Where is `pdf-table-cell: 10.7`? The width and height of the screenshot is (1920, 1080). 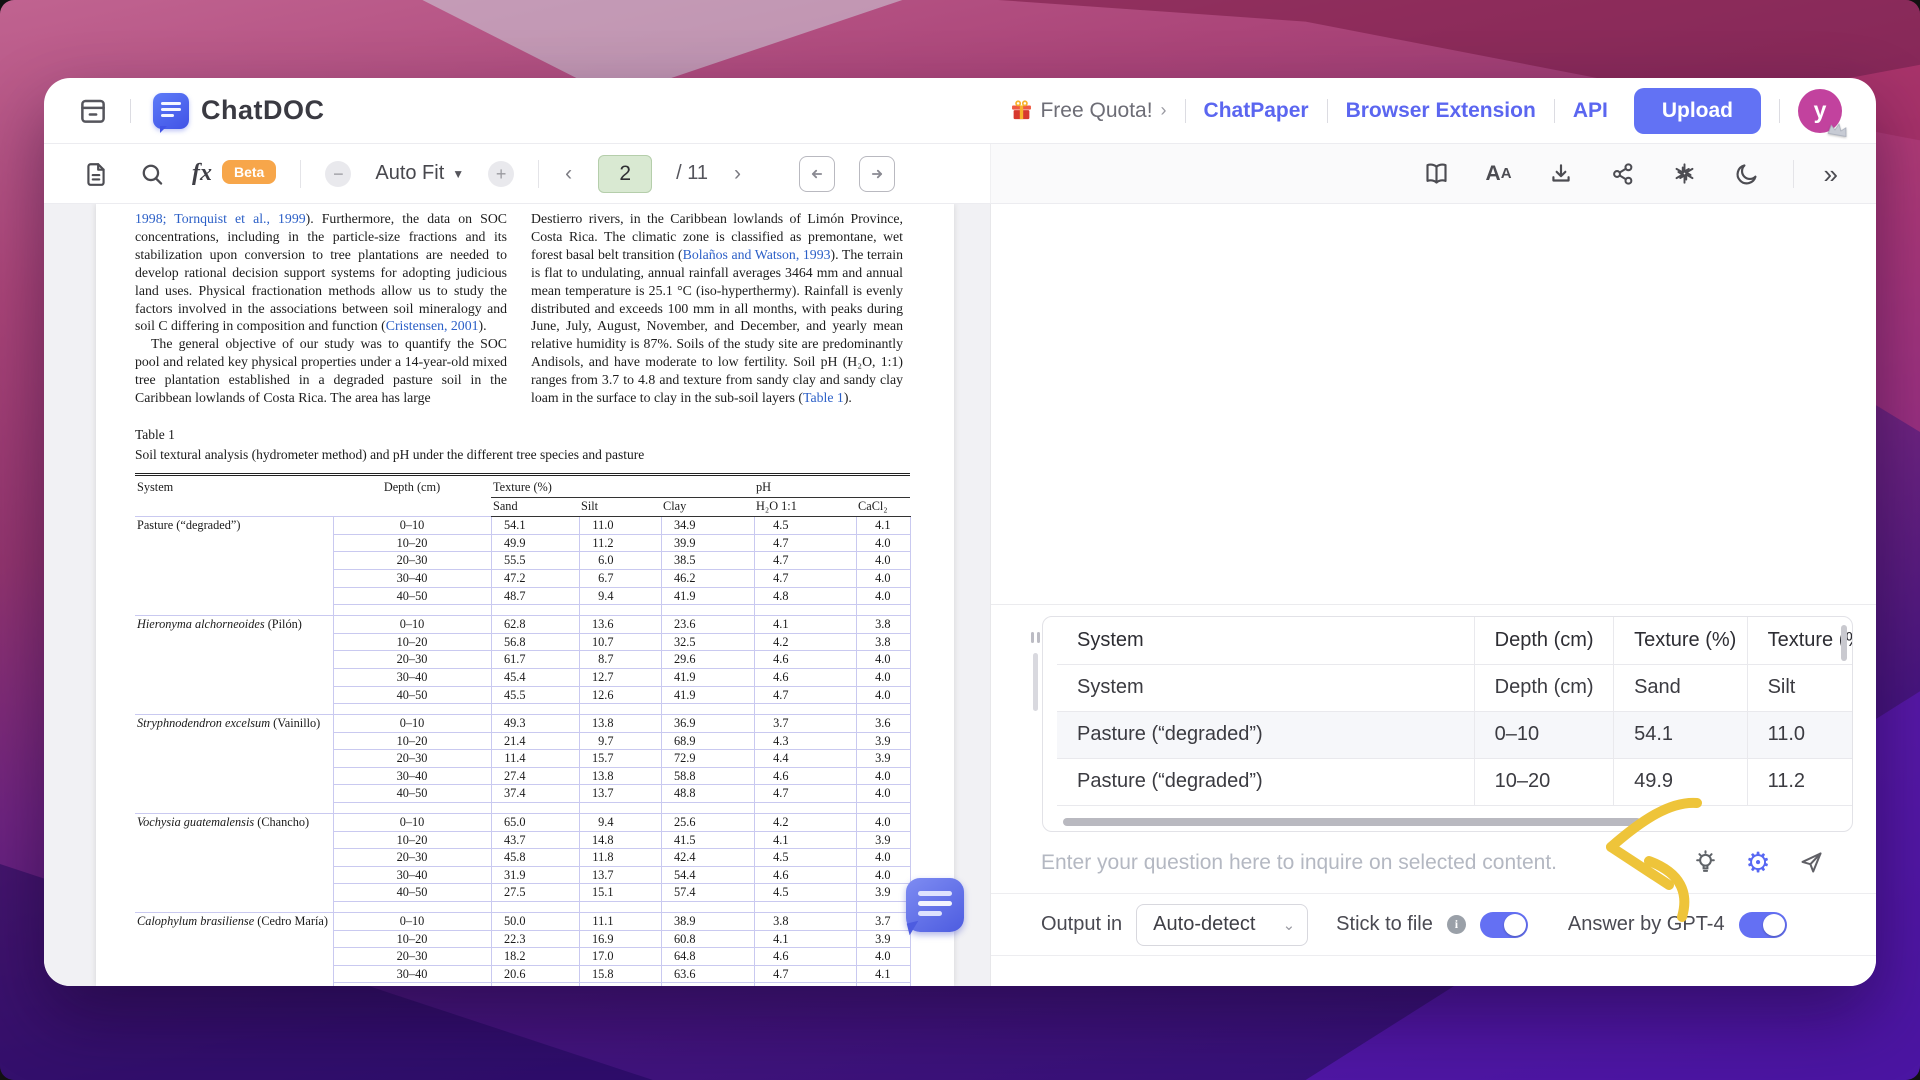 pdf-table-cell: 10.7 is located at coordinates (620, 642).